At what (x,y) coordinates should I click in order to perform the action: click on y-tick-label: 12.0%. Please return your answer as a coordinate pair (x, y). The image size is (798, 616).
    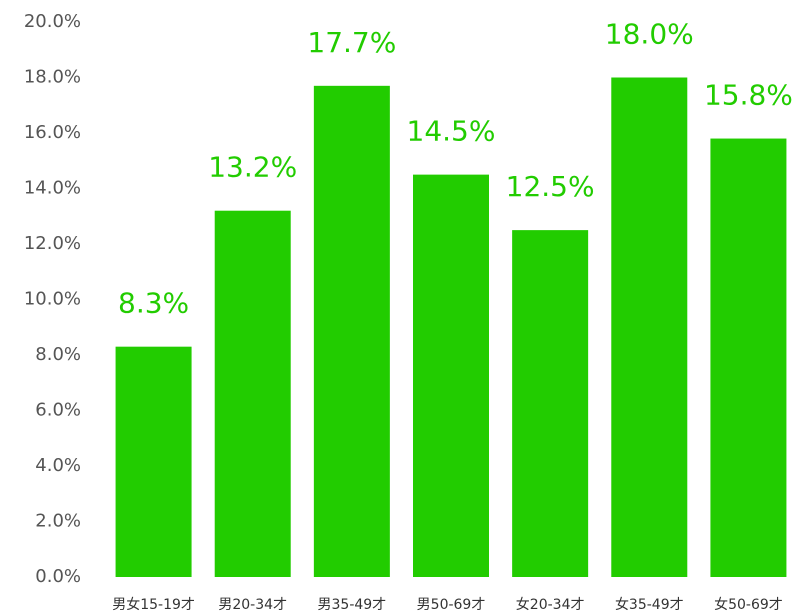
    Looking at the image, I should click on (52, 243).